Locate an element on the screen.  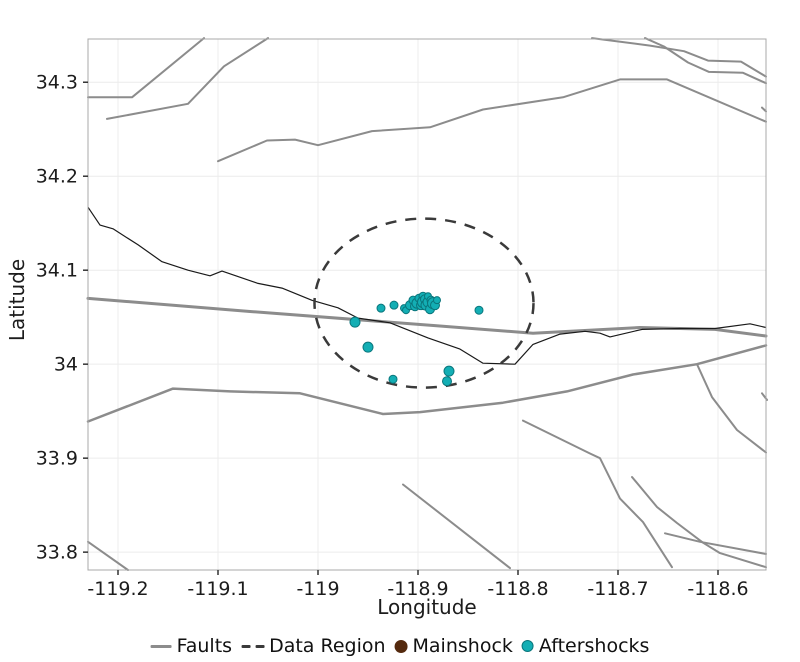
dashed-line-swatch-icon is located at coordinates (253, 646).